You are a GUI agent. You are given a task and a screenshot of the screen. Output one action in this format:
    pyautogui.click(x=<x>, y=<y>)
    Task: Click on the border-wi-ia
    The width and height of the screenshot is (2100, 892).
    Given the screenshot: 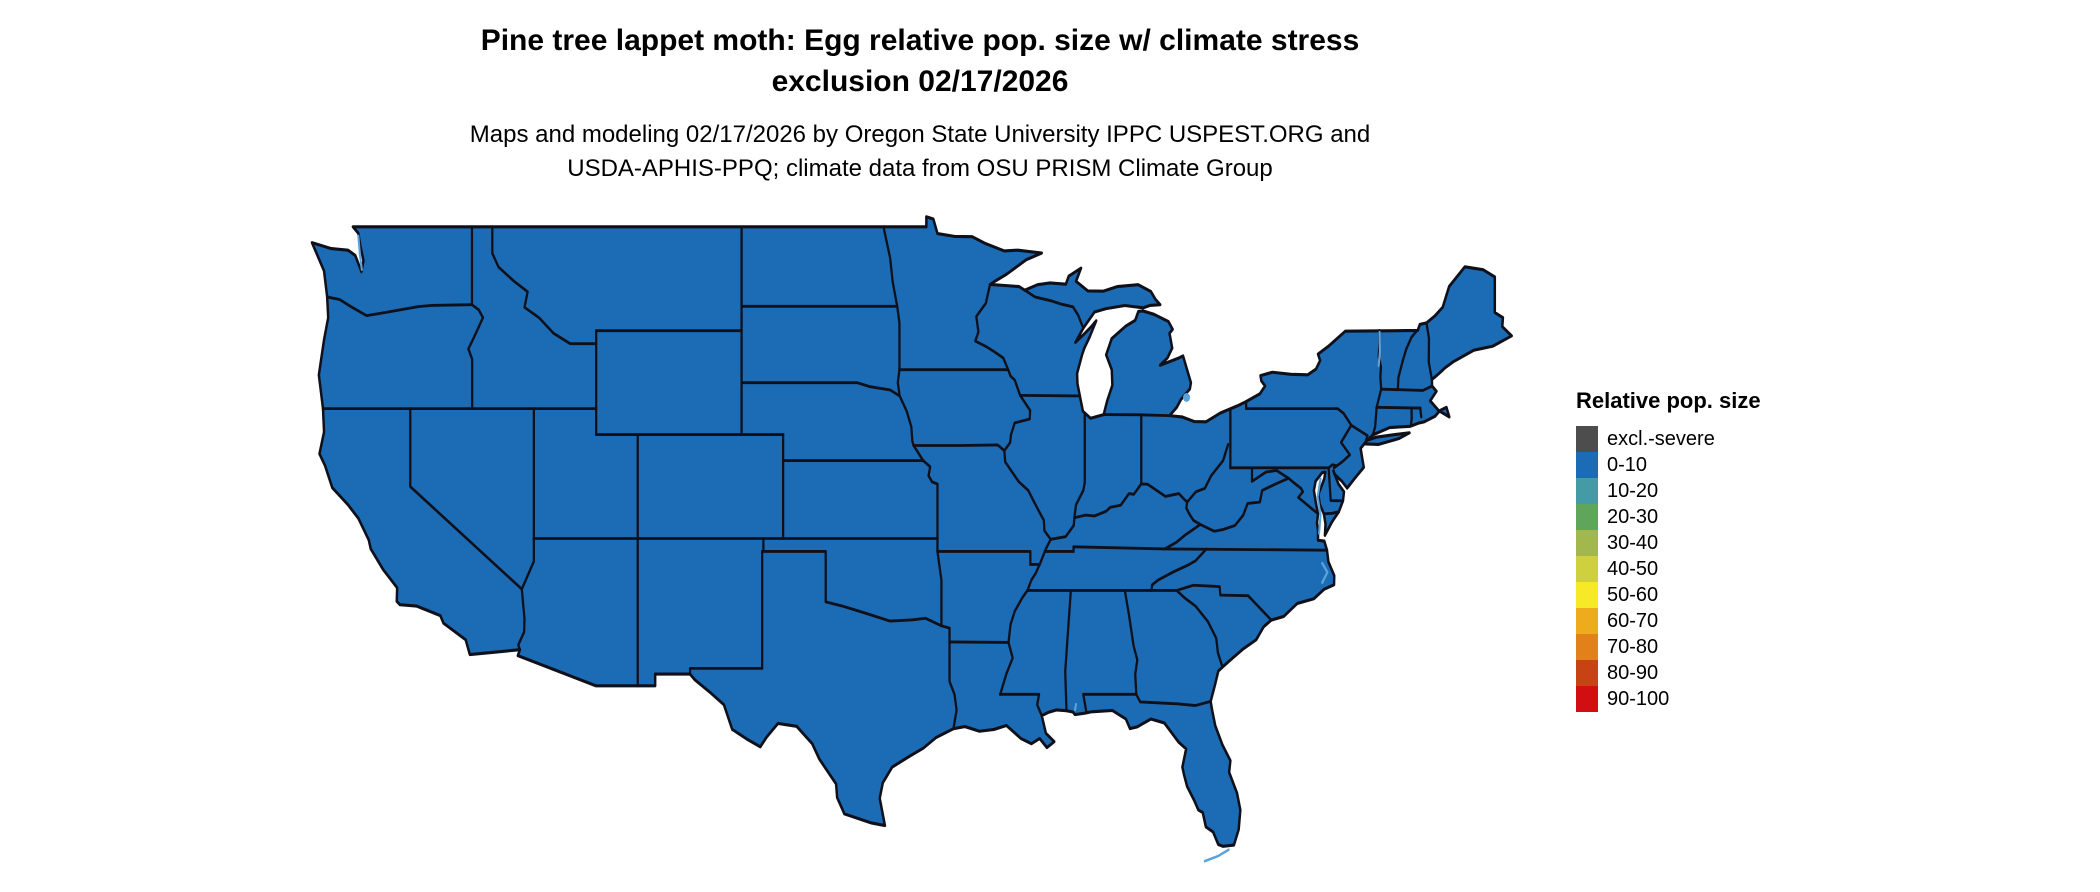 What is the action you would take?
    pyautogui.click(x=1014, y=382)
    